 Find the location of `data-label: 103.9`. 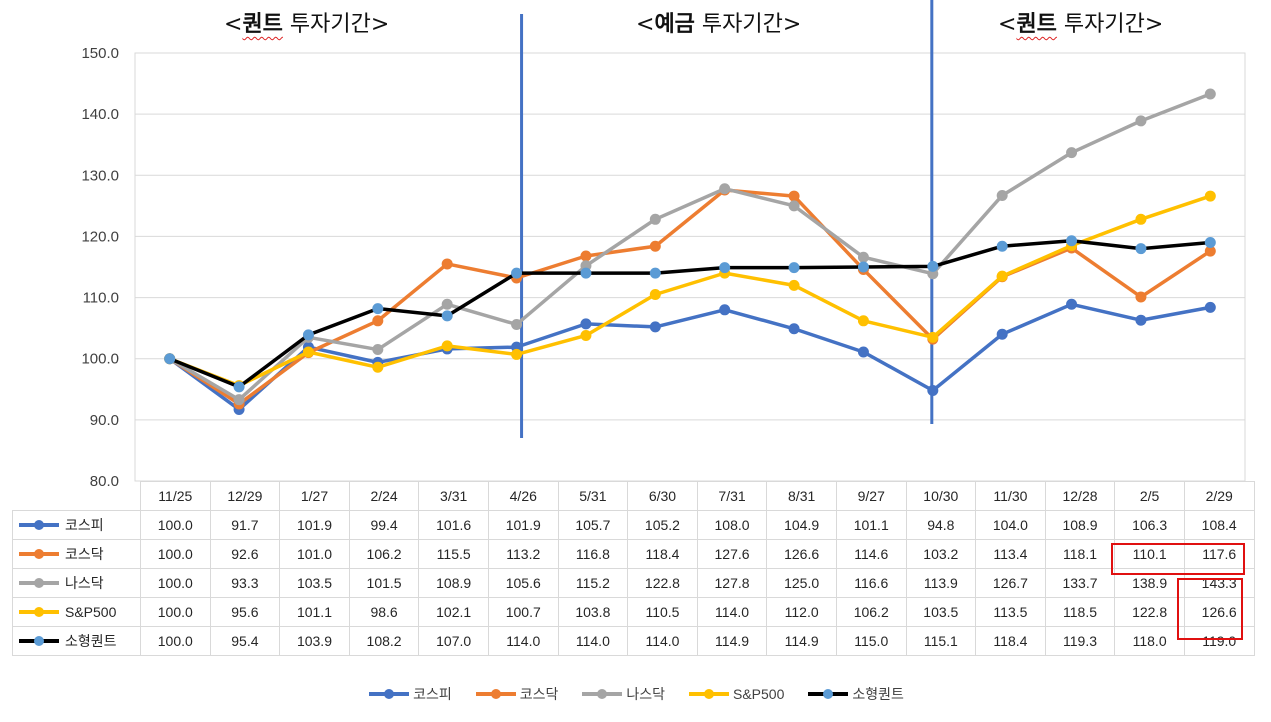

data-label: 103.9 is located at coordinates (314, 641).